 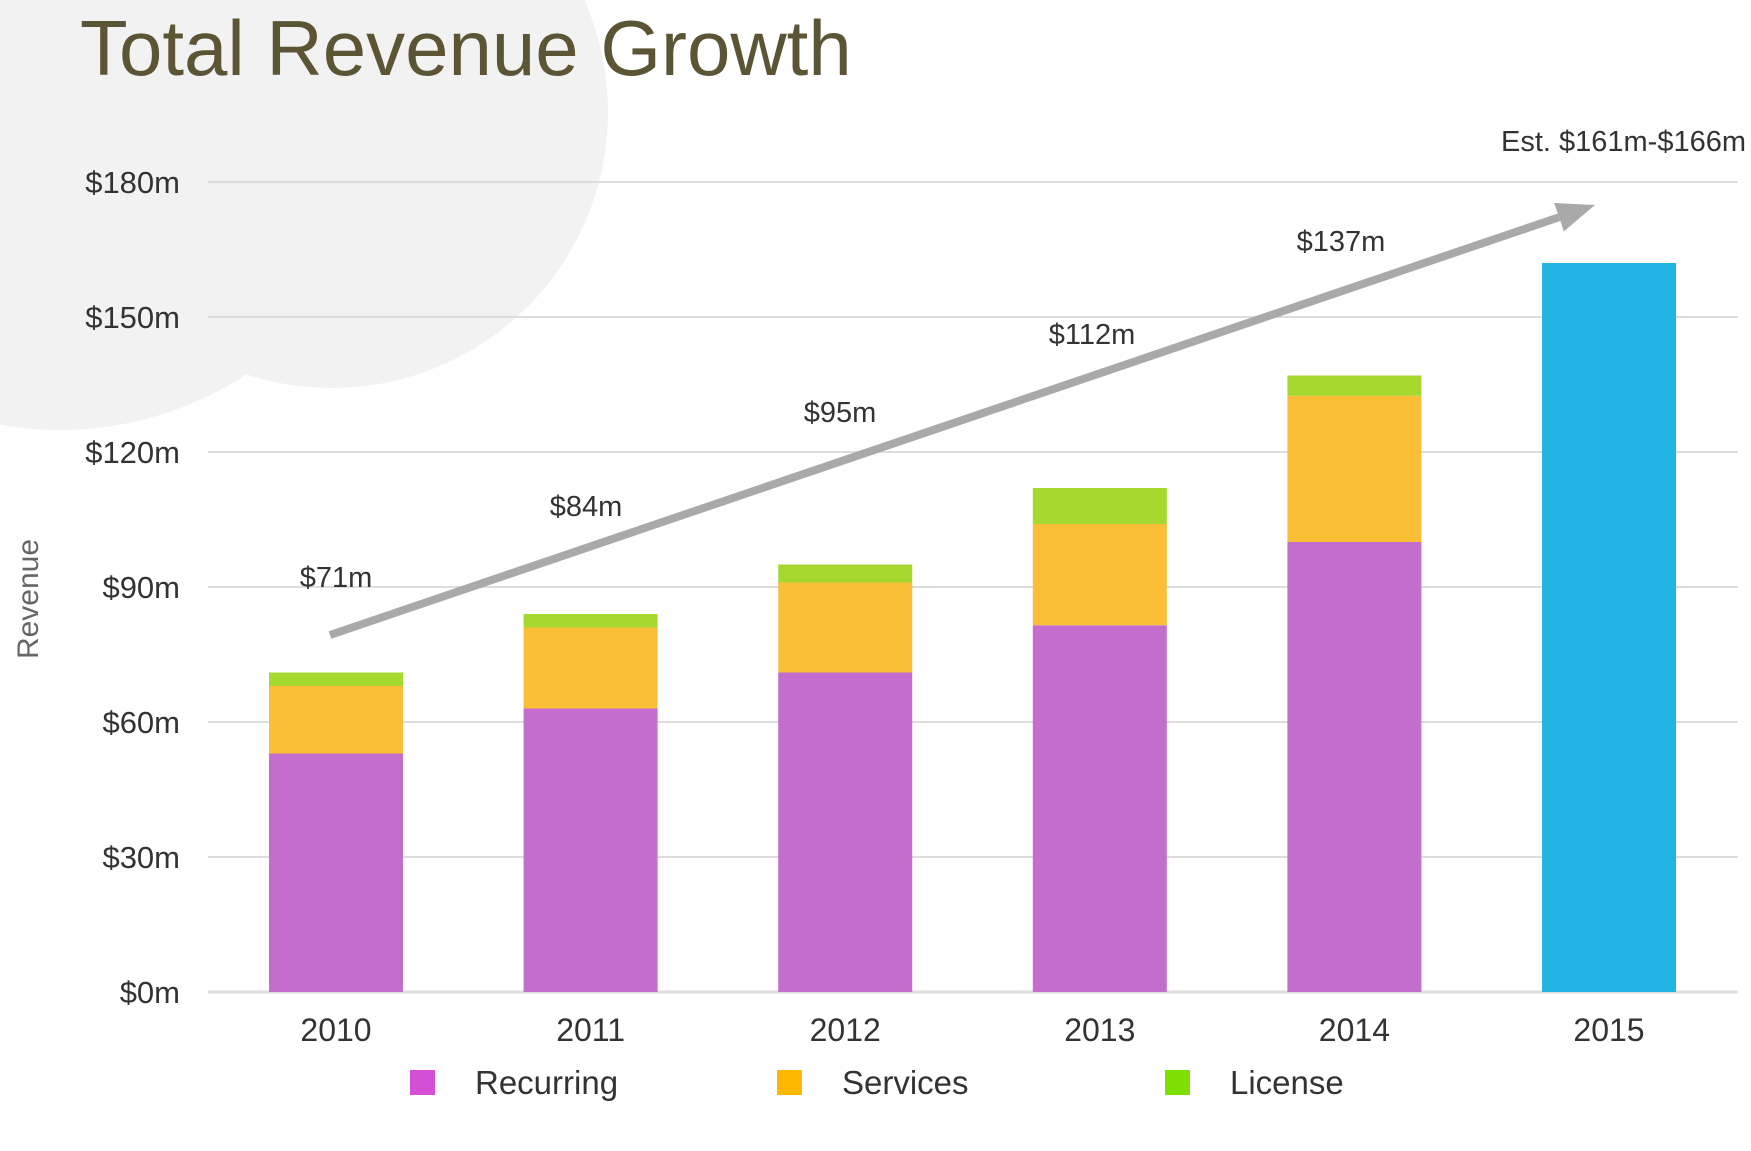 What do you see at coordinates (1092, 335) in the screenshot?
I see `total-label-2013: $112m` at bounding box center [1092, 335].